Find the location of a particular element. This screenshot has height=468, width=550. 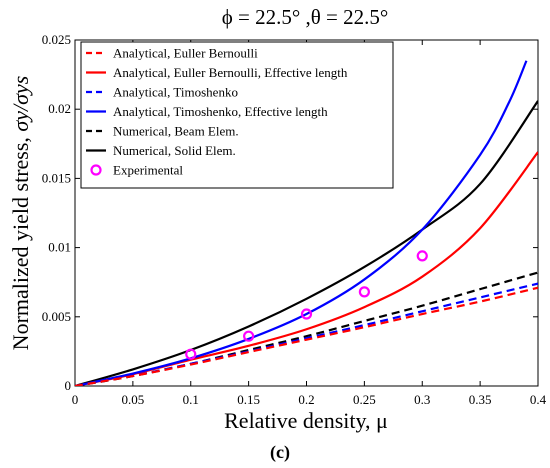

x-tick-label: 0.15 is located at coordinates (248, 399).